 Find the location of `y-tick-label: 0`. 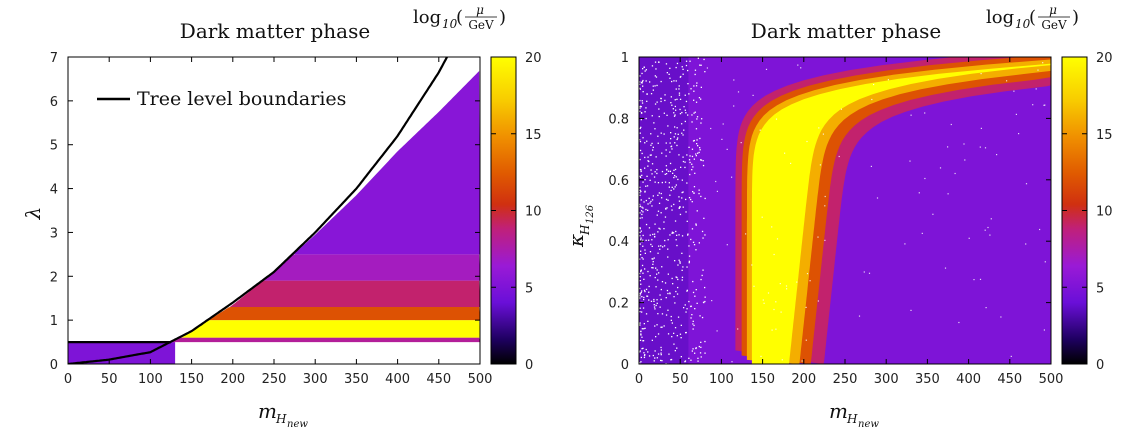

y-tick-label: 0 is located at coordinates (625, 365).